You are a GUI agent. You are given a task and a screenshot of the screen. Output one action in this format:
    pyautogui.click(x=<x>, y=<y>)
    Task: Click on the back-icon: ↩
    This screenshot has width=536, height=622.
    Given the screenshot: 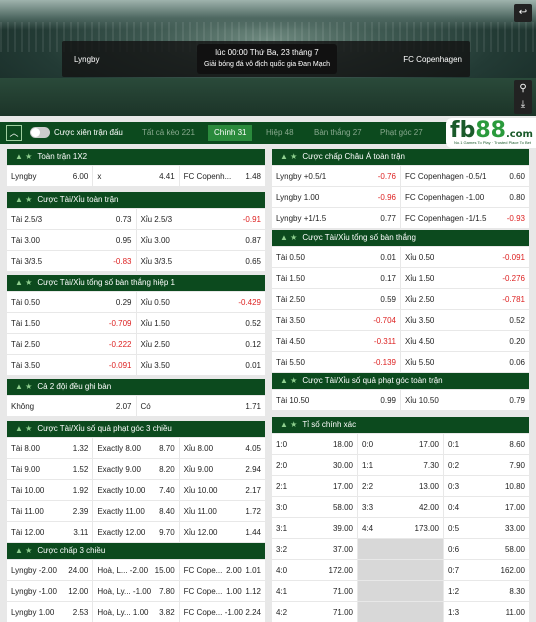 What is the action you would take?
    pyautogui.click(x=523, y=13)
    